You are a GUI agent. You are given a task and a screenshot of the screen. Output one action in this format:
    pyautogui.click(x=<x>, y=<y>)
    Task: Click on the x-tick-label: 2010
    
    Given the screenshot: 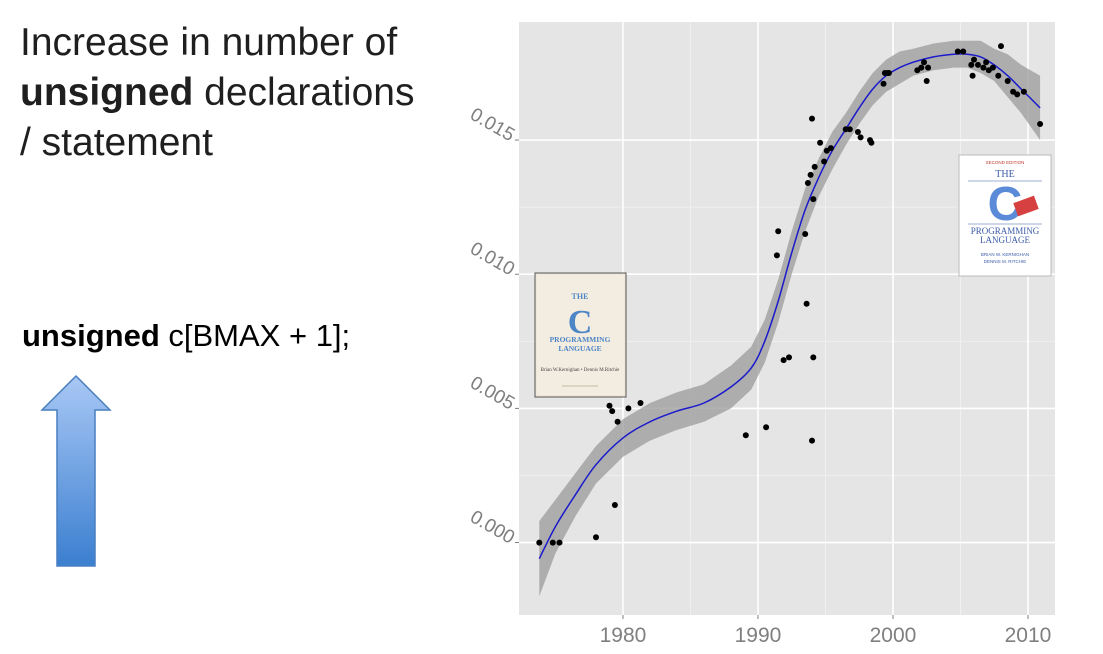 What is the action you would take?
    pyautogui.click(x=1028, y=635)
    